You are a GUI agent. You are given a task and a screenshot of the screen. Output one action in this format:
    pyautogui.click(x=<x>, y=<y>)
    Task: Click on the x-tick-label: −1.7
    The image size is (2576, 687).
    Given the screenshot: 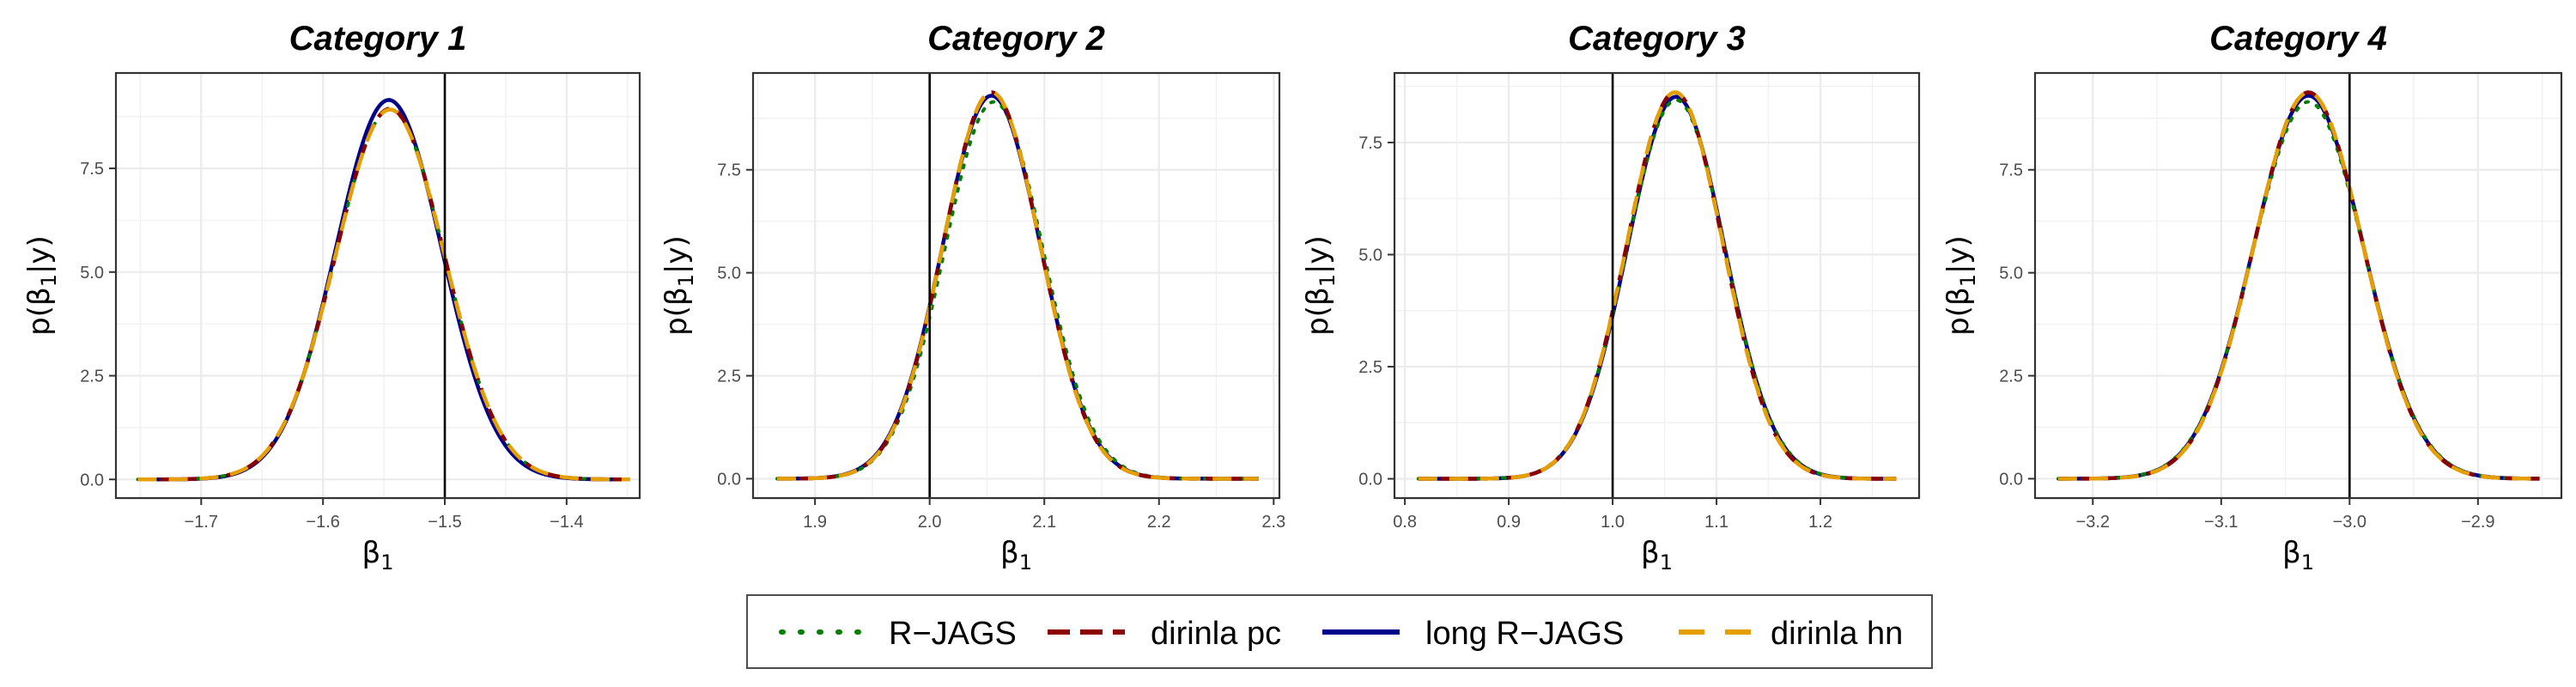 What is the action you would take?
    pyautogui.click(x=202, y=522)
    